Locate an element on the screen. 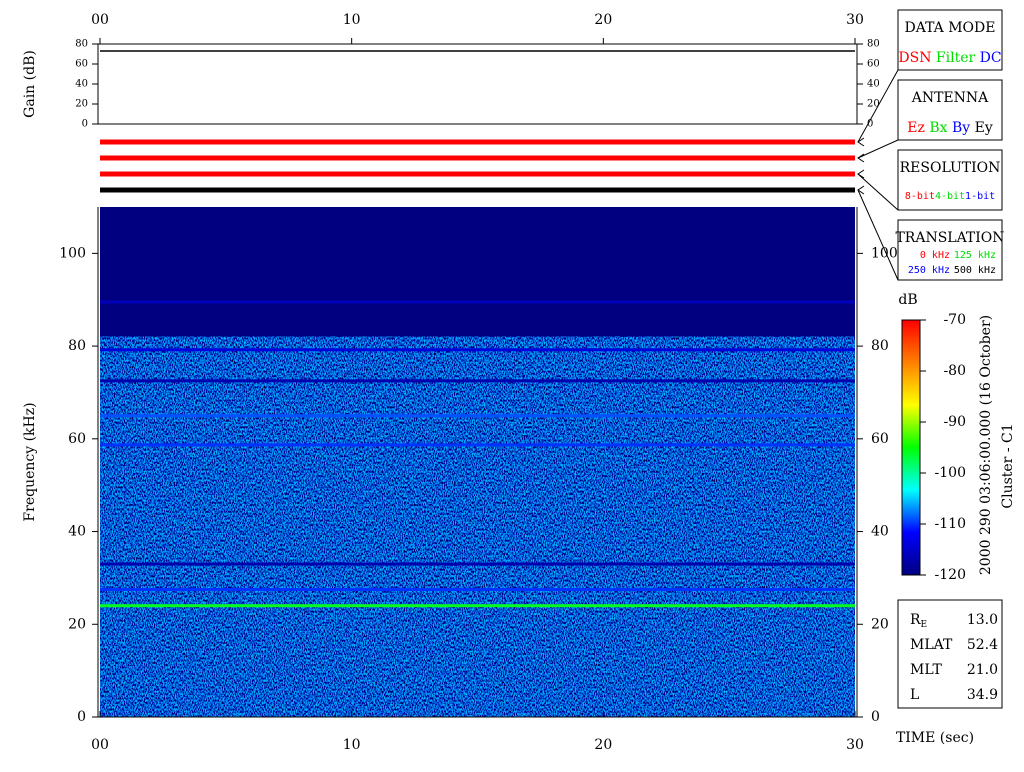  info-label-text: MLT is located at coordinates (926, 670).